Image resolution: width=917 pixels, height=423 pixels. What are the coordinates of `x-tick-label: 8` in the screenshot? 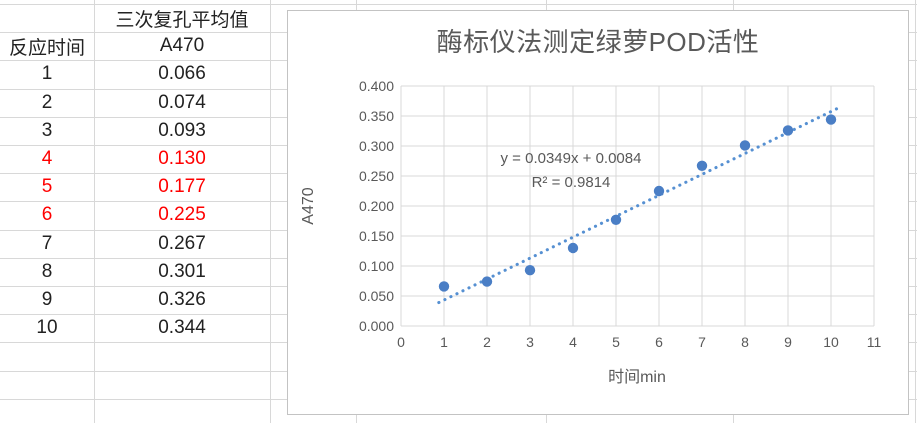 It's located at (745, 342).